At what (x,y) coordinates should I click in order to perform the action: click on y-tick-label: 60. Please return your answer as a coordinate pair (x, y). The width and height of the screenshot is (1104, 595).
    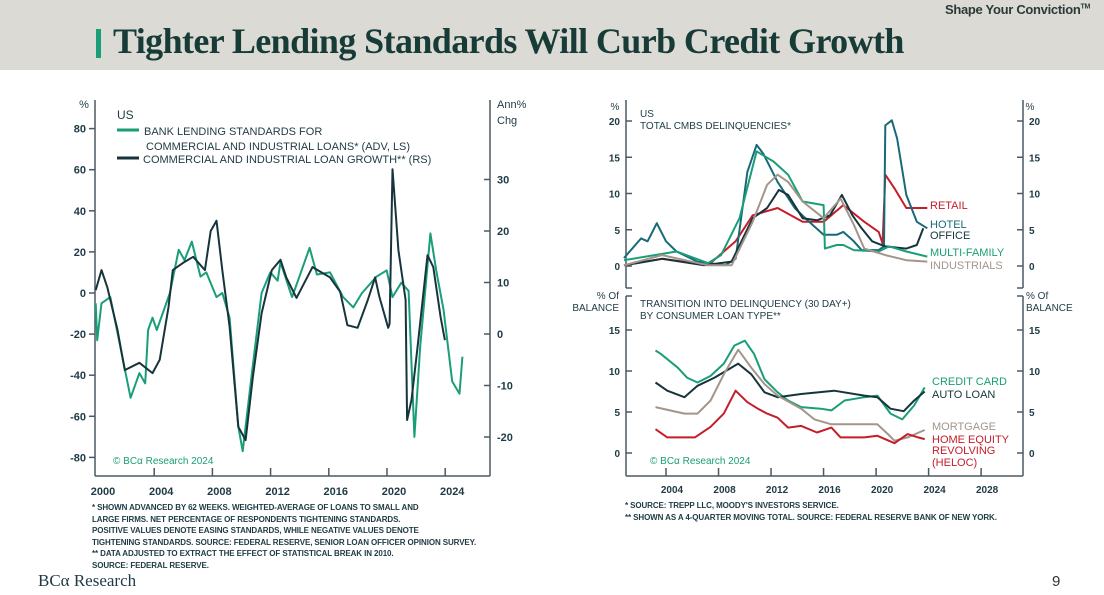
    Looking at the image, I should click on (80, 171).